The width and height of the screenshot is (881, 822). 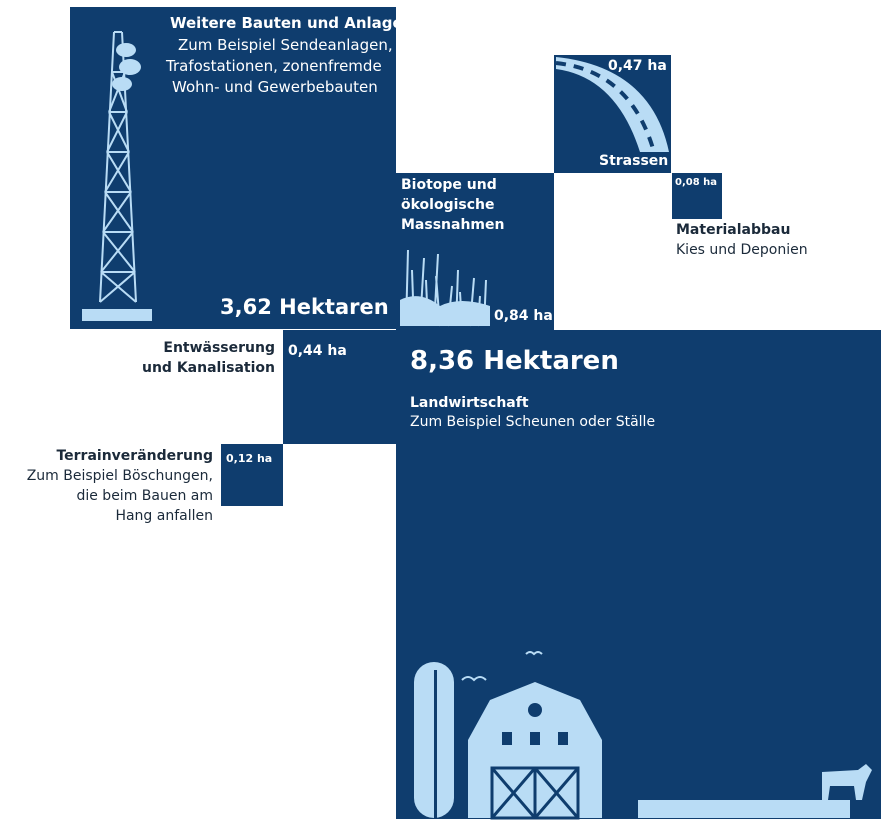 I want to click on landwirtschaft-title: Landwirtschaft, so click(x=469, y=403).